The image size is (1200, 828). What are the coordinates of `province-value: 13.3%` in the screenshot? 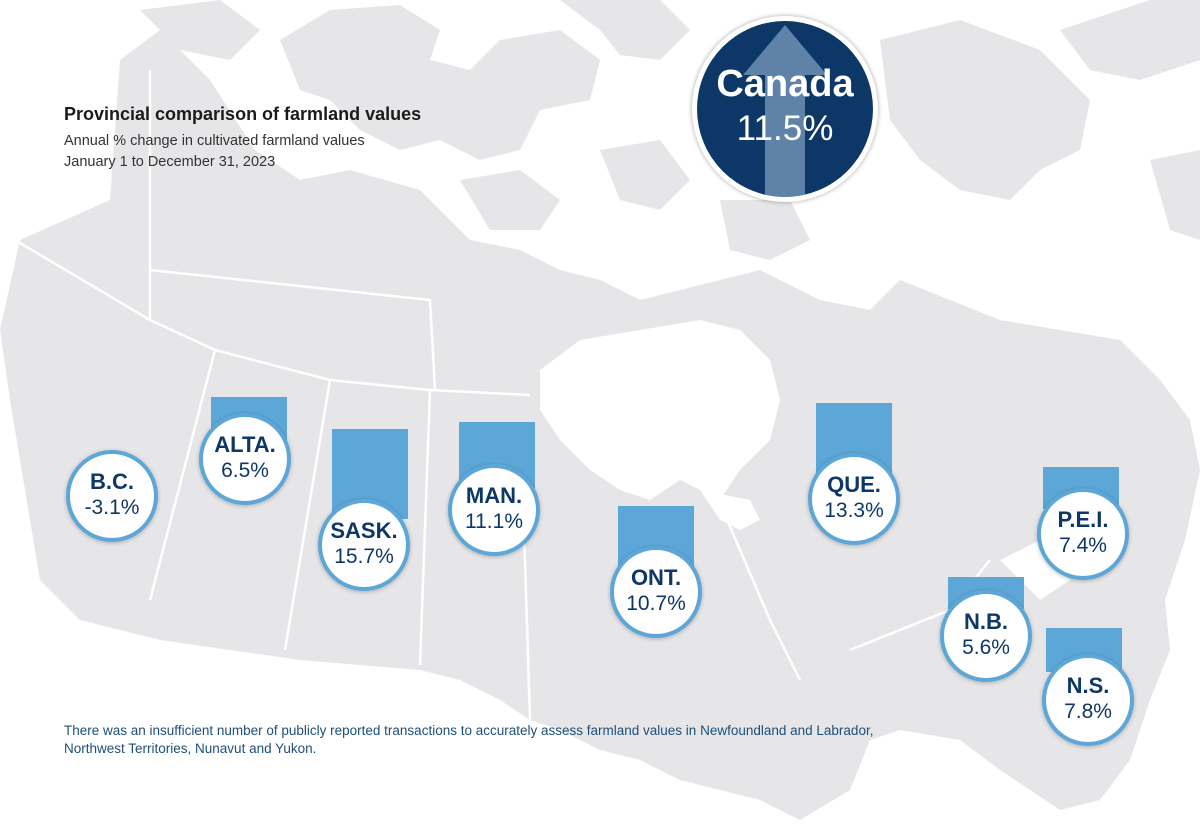 It's located at (854, 510).